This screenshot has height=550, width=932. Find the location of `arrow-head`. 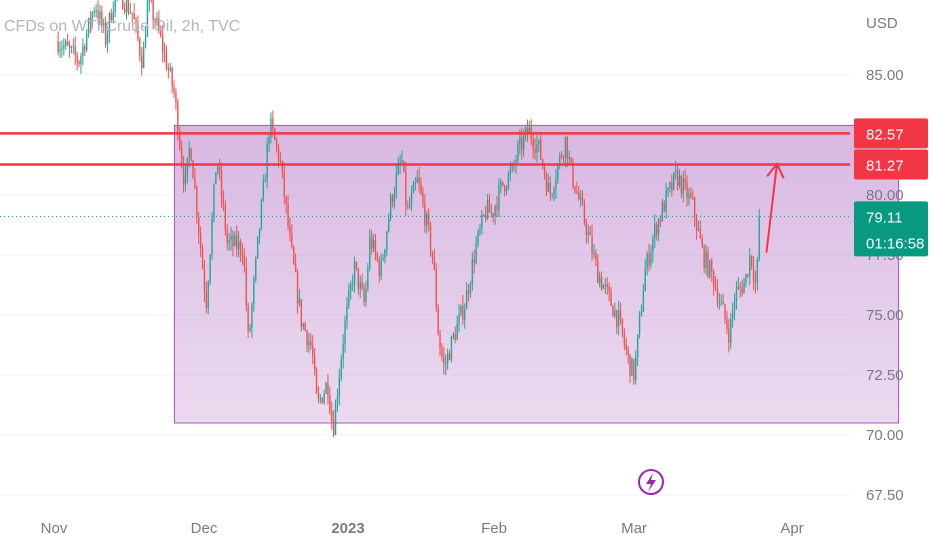

arrow-head is located at coordinates (775, 170).